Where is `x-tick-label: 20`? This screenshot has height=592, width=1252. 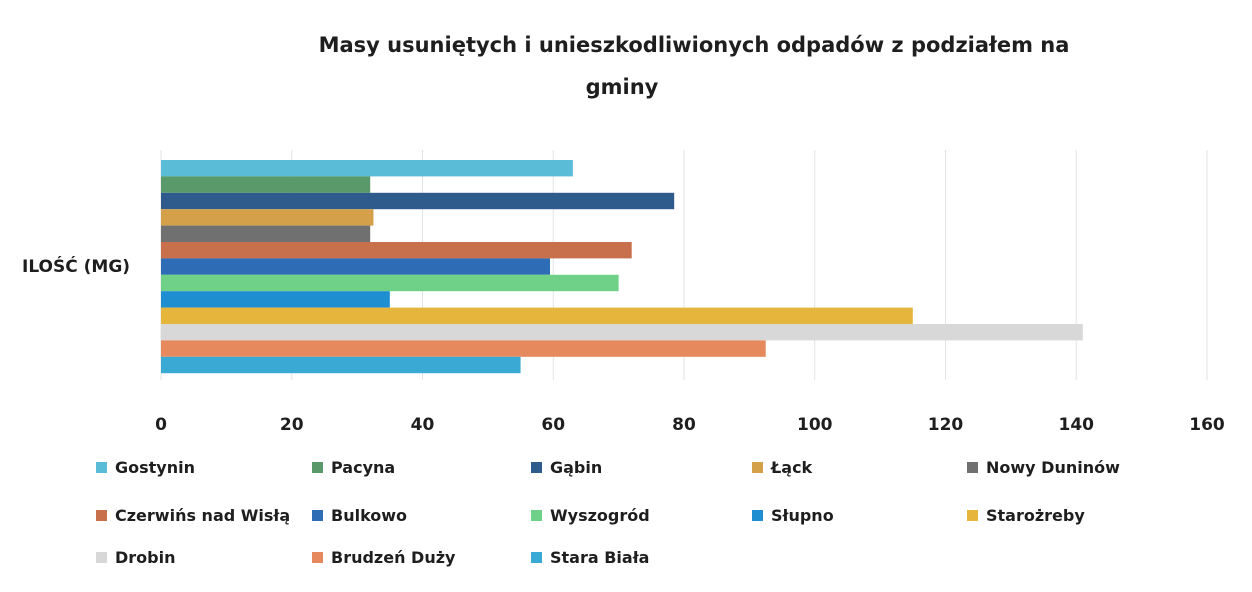
x-tick-label: 20 is located at coordinates (292, 425).